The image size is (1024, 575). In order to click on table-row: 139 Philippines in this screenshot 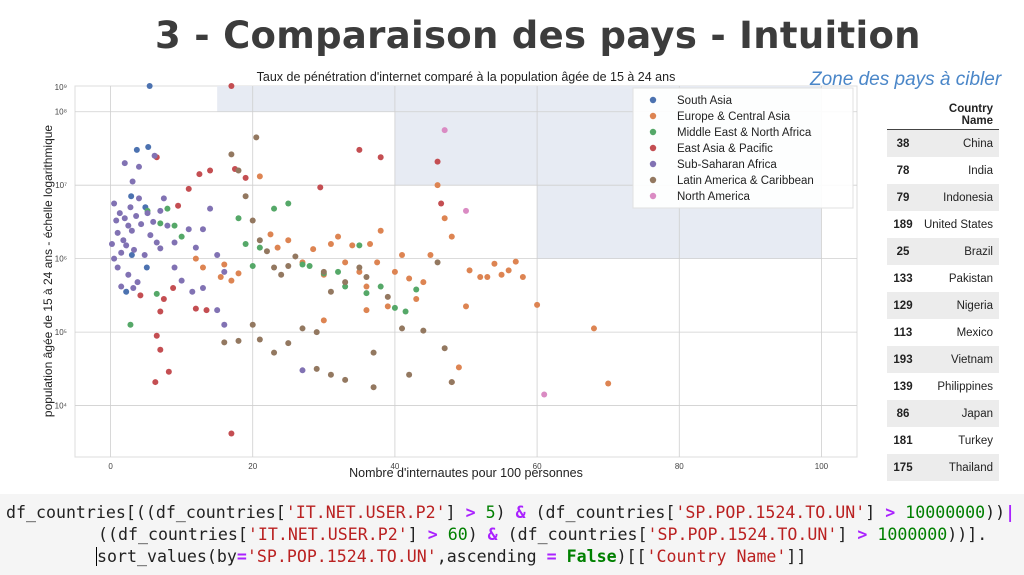, I will do `click(943, 386)`.